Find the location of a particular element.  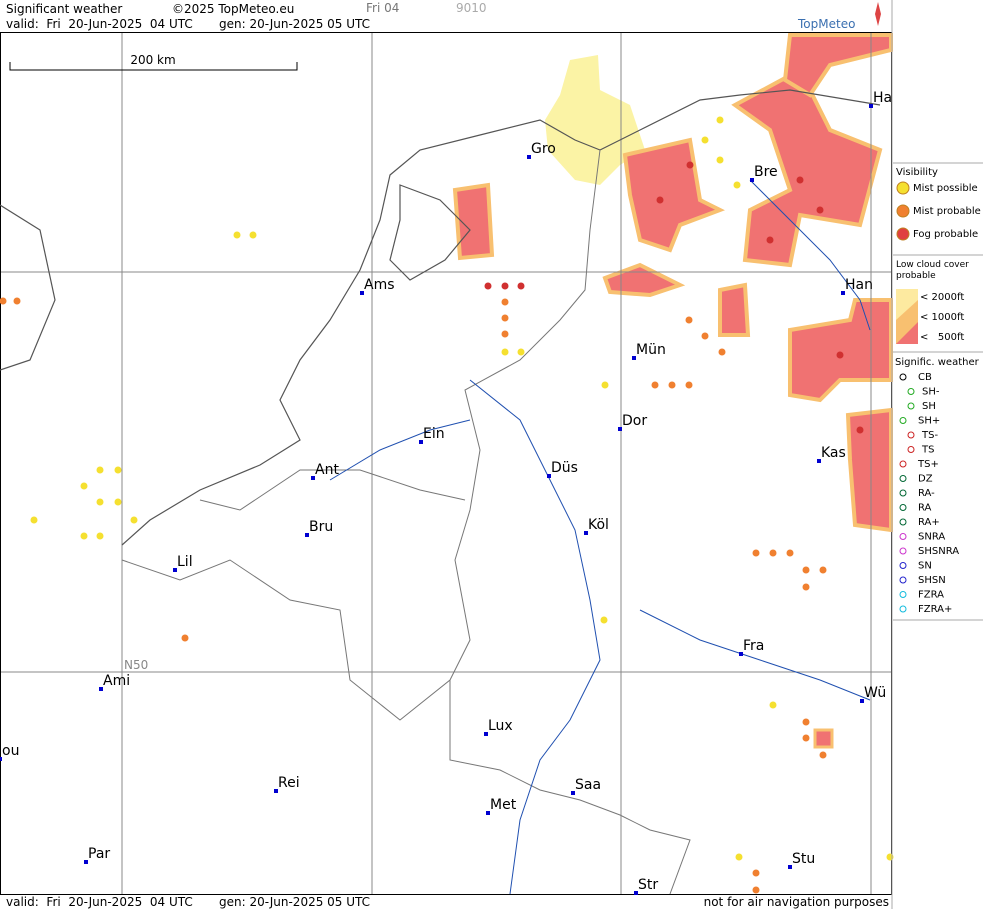

scale-label: 200 km is located at coordinates (152, 60).